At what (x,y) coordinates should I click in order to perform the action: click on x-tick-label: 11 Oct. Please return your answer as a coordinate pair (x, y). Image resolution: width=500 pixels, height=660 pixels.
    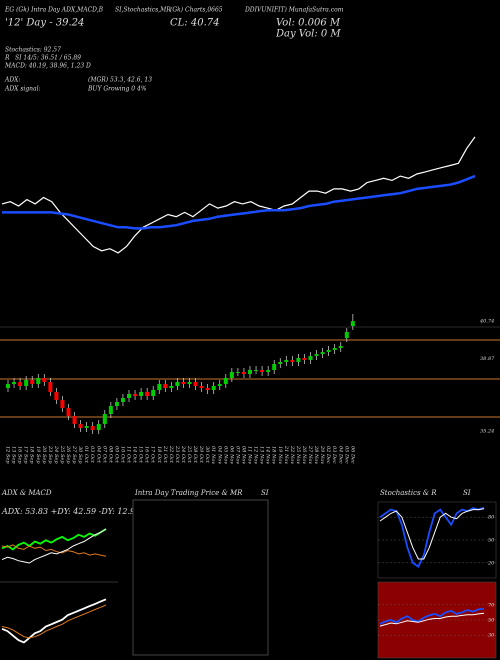
    Looking at the image, I should click on (129, 455).